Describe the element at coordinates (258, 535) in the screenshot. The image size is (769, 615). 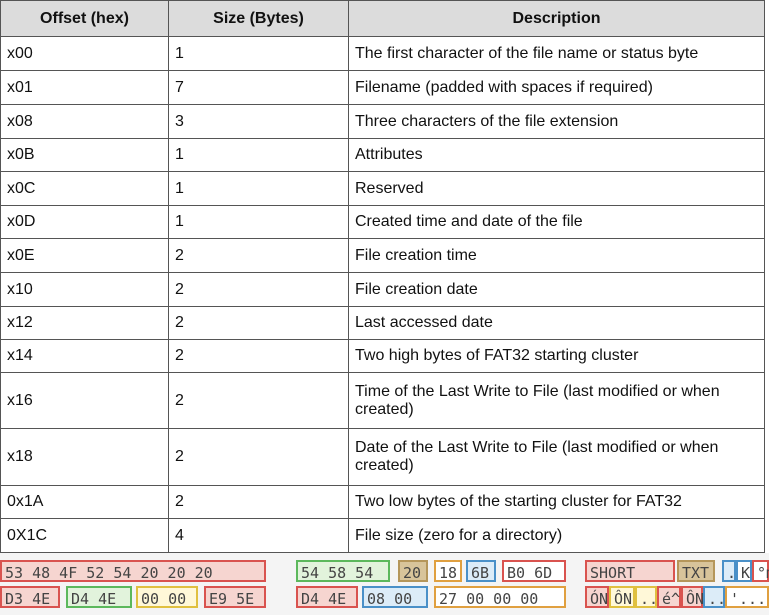
I see `table-cell: 4` at that location.